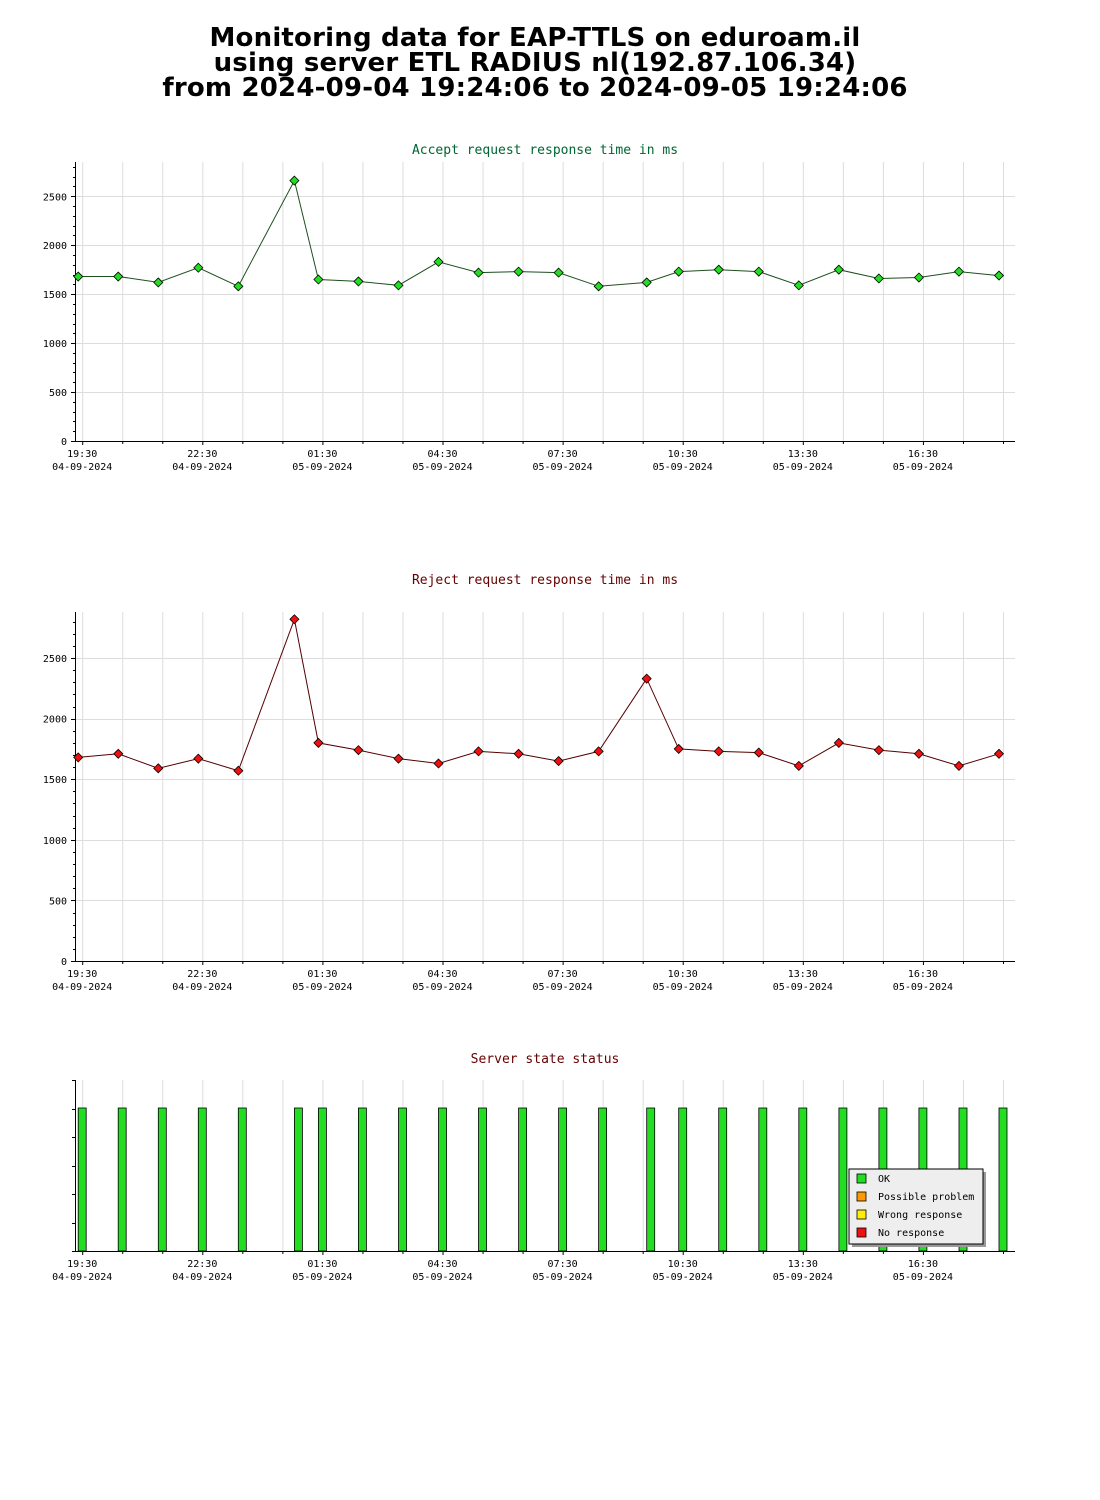 The image size is (1100, 1500). I want to click on x-tick-label-time: 10:30, so click(683, 1264).